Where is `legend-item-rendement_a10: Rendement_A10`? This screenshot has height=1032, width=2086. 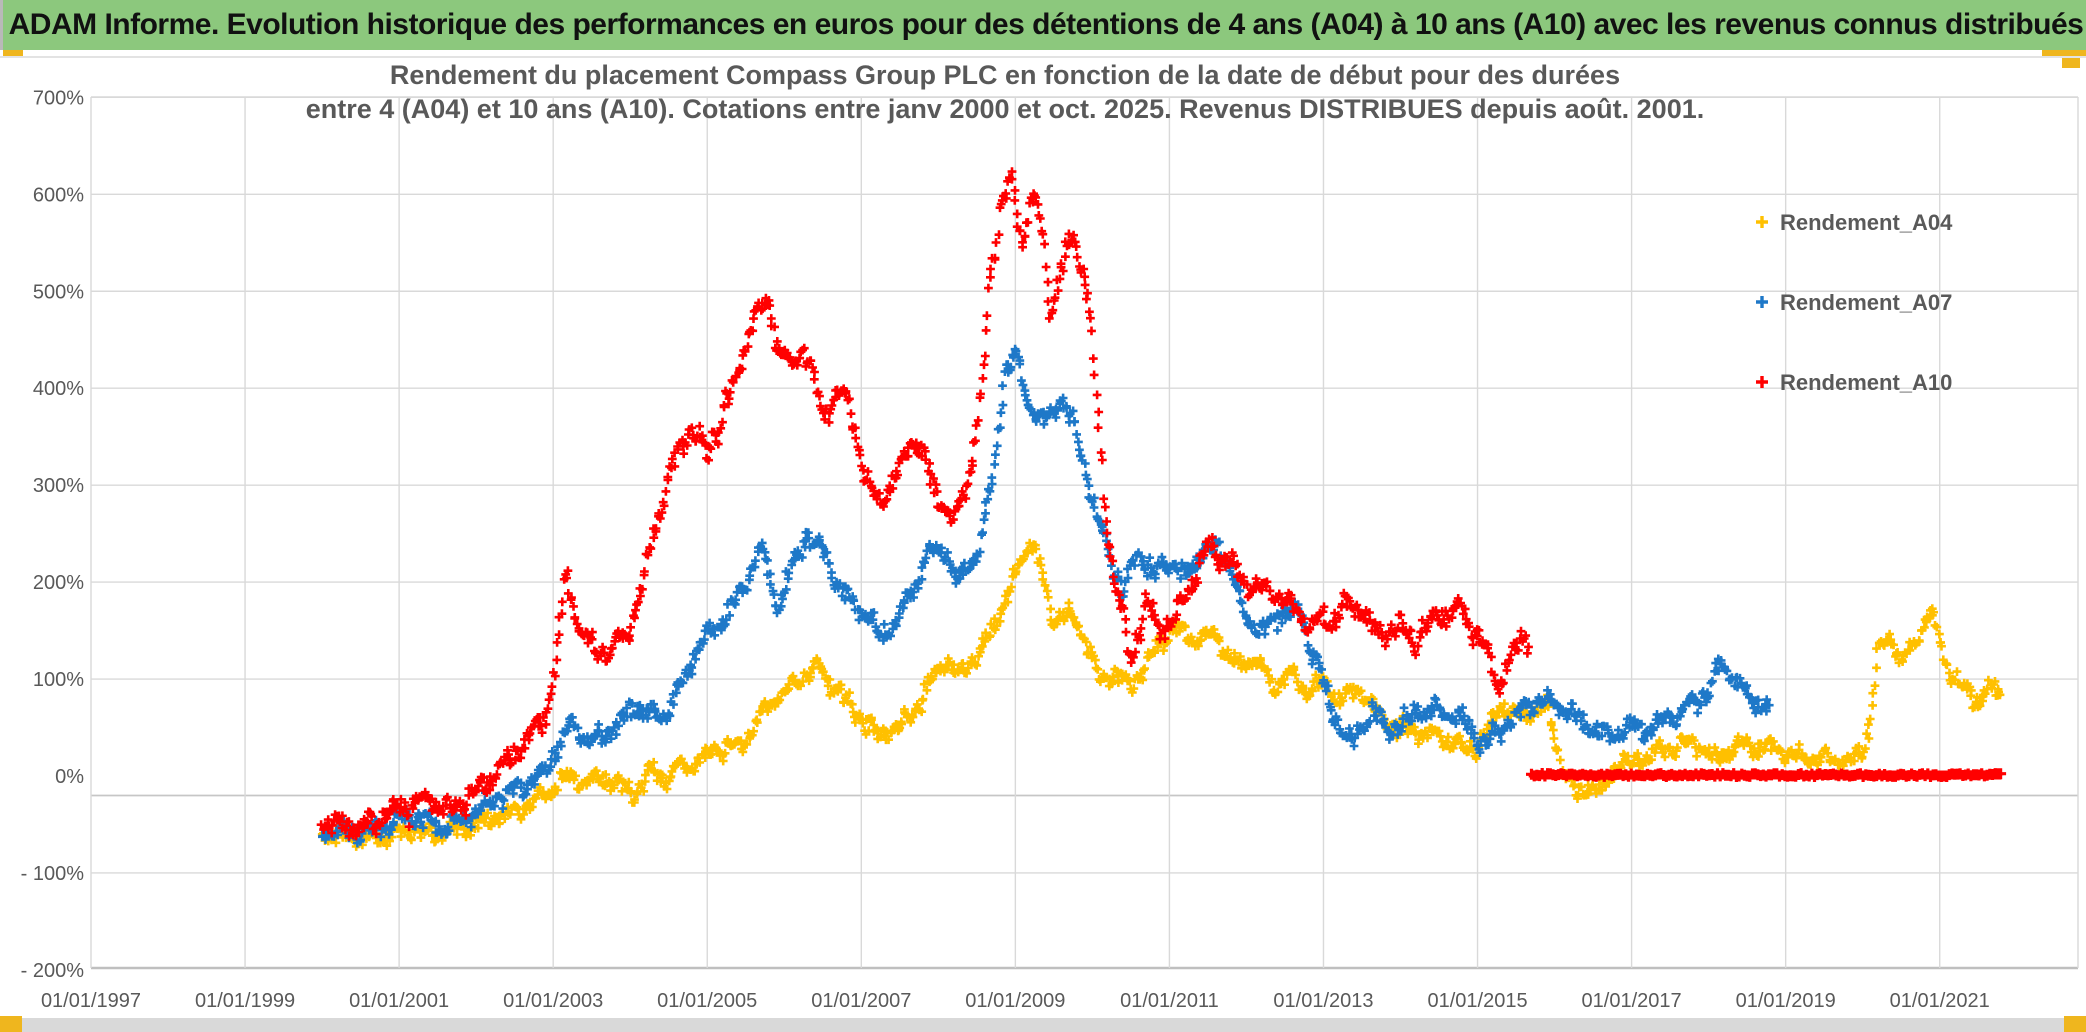
legend-item-rendement_a10: Rendement_A10 is located at coordinates (1854, 382).